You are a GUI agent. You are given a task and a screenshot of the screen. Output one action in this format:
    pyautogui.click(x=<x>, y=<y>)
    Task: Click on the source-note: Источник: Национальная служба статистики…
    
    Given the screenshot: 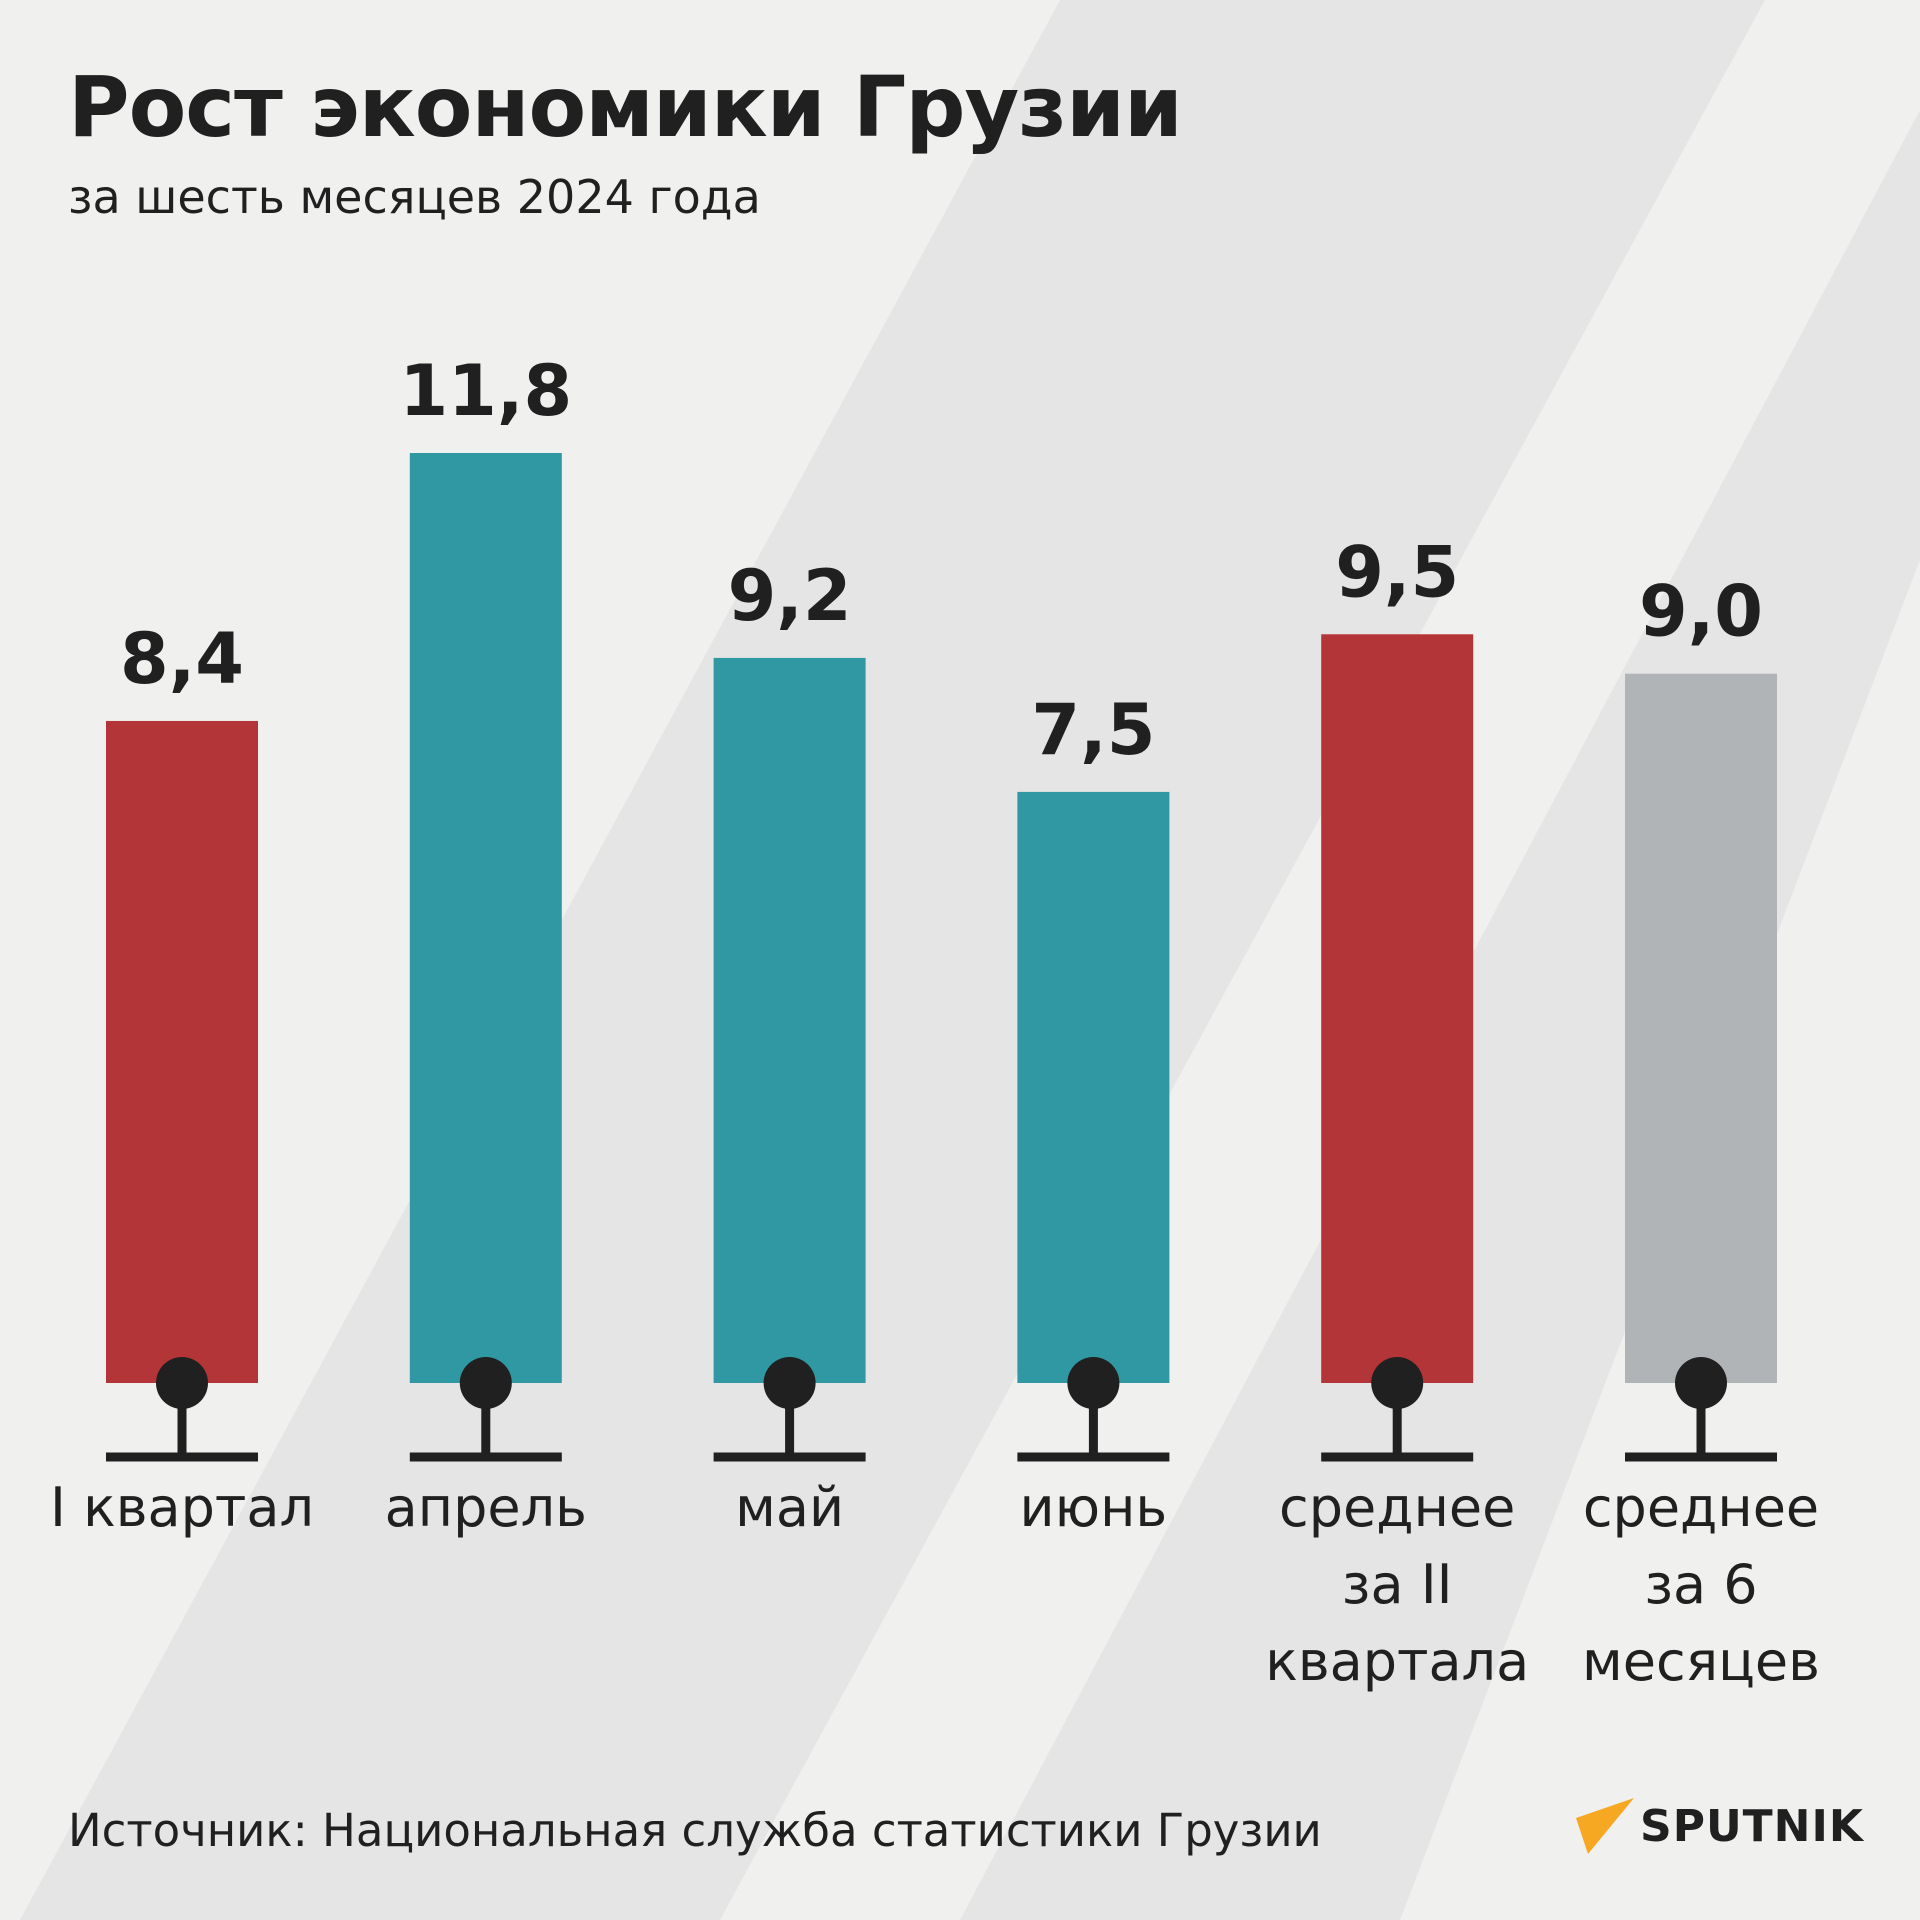 What is the action you would take?
    pyautogui.click(x=695, y=1830)
    